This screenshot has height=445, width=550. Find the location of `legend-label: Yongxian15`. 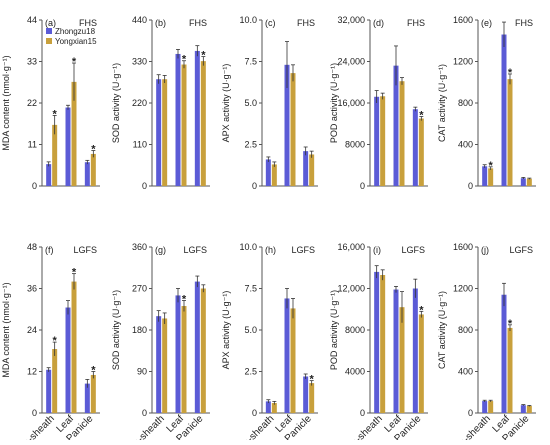

legend-label: Yongxian15 is located at coordinates (76, 41).